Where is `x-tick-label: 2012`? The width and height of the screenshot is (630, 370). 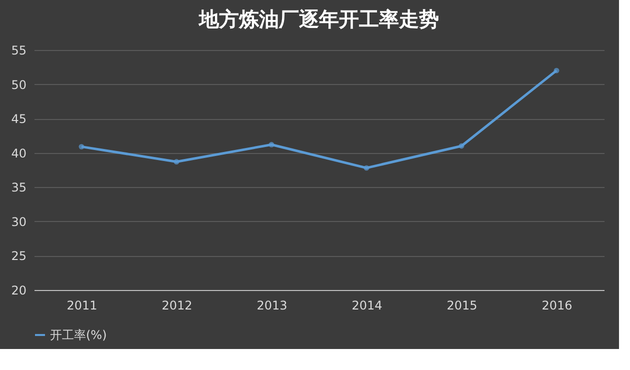 x-tick-label: 2012 is located at coordinates (177, 305).